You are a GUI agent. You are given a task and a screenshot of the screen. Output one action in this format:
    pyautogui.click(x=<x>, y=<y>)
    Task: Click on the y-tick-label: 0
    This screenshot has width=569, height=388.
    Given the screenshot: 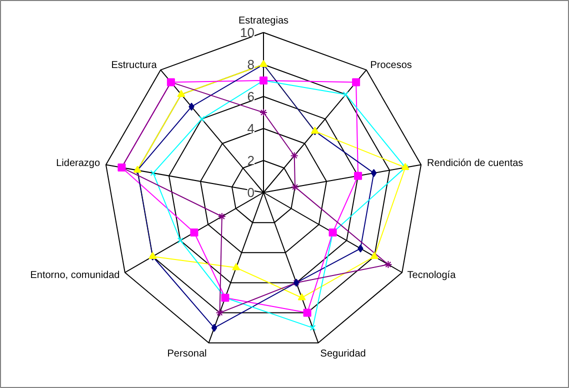 What is the action you would take?
    pyautogui.click(x=251, y=192)
    